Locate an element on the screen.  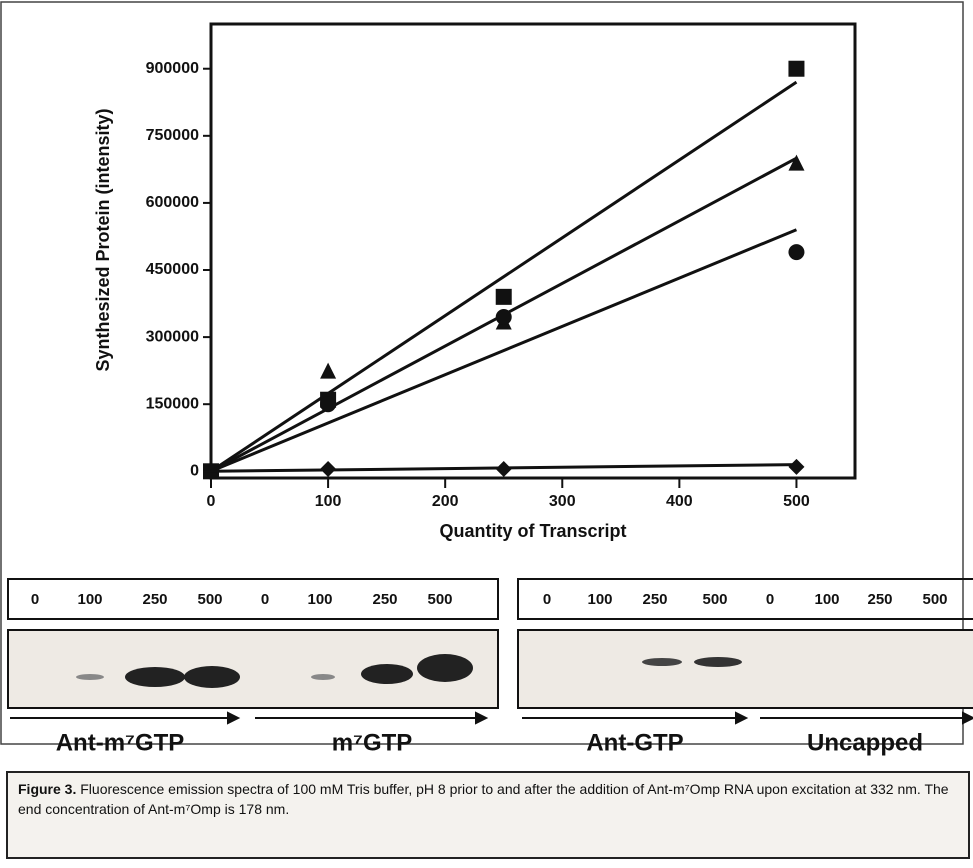
gel-bands is located at coordinates (409, 671).